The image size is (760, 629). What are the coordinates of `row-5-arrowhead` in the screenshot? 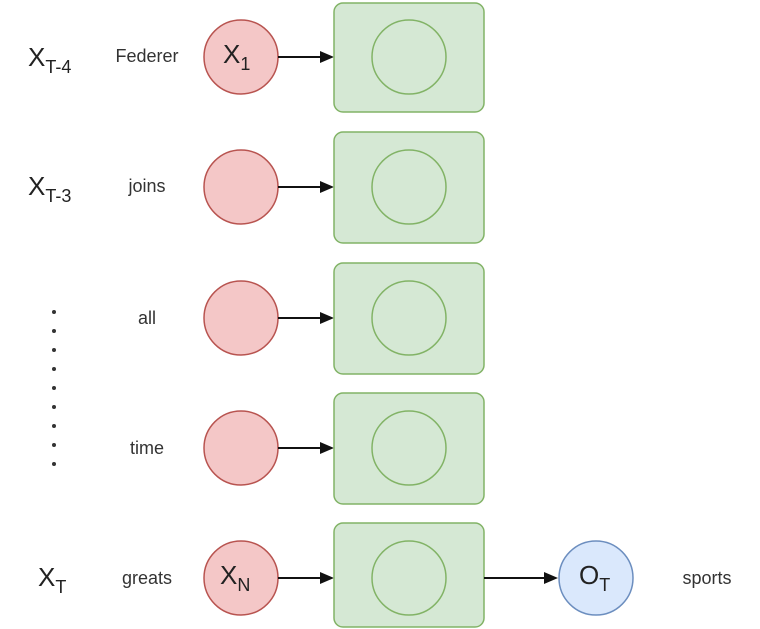 It's located at (327, 578).